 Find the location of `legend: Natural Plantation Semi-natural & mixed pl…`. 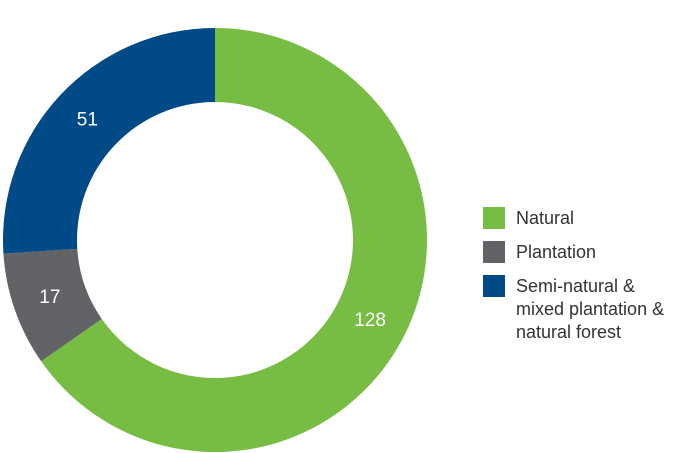

legend: Natural Plantation Semi-natural & mixed pl… is located at coordinates (583, 281).